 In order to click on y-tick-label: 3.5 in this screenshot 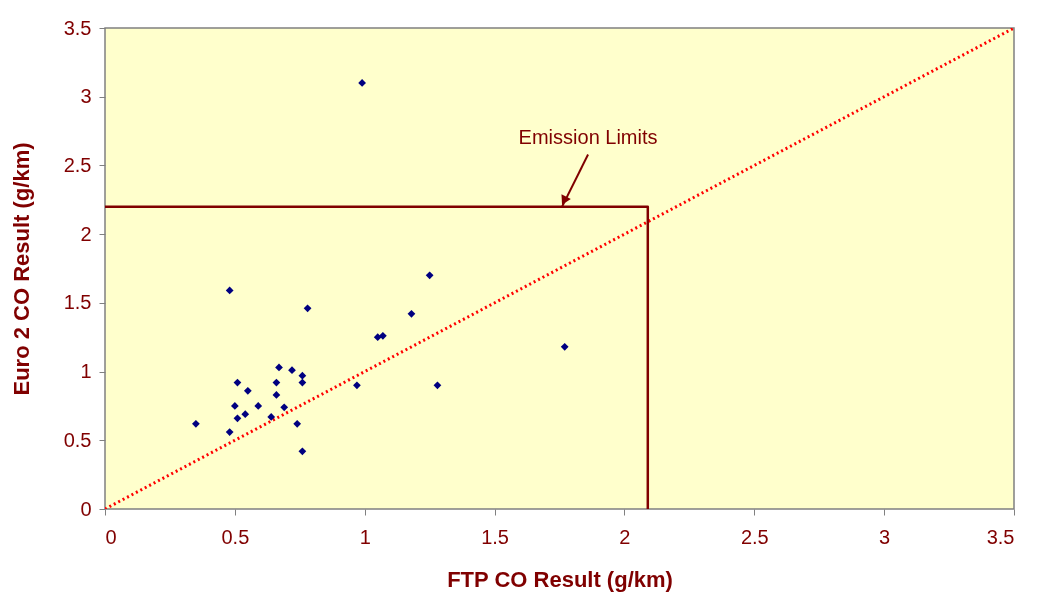, I will do `click(77, 27)`.